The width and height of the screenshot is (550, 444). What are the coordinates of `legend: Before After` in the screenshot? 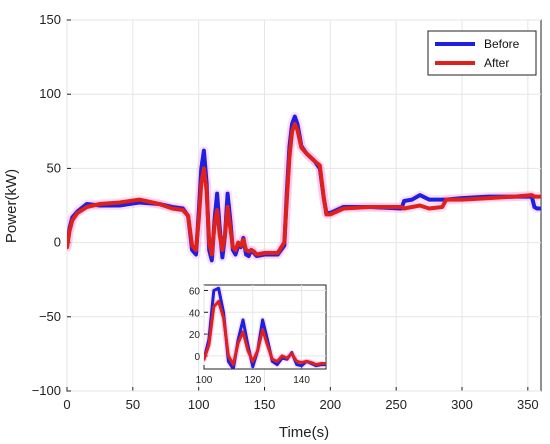 It's located at (482, 53).